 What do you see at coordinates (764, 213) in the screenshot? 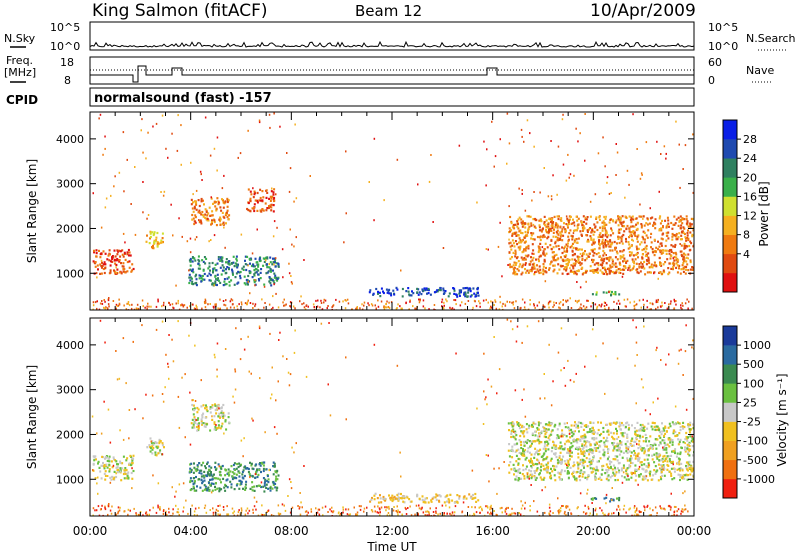
I see `power-colorbar-label: Power [dB]` at bounding box center [764, 213].